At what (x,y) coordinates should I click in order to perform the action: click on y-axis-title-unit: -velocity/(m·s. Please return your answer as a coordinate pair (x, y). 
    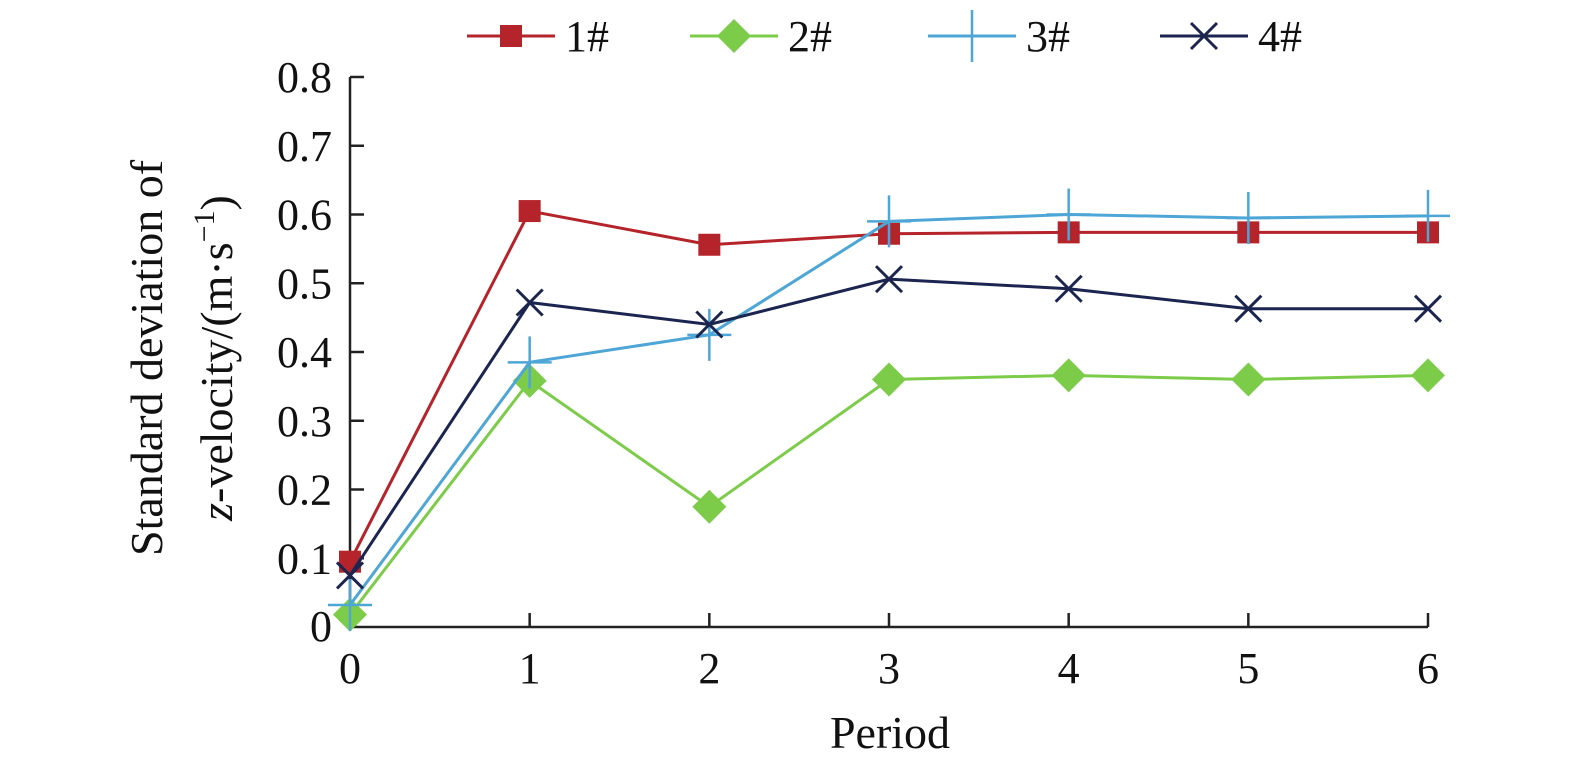
    Looking at the image, I should click on (216, 372).